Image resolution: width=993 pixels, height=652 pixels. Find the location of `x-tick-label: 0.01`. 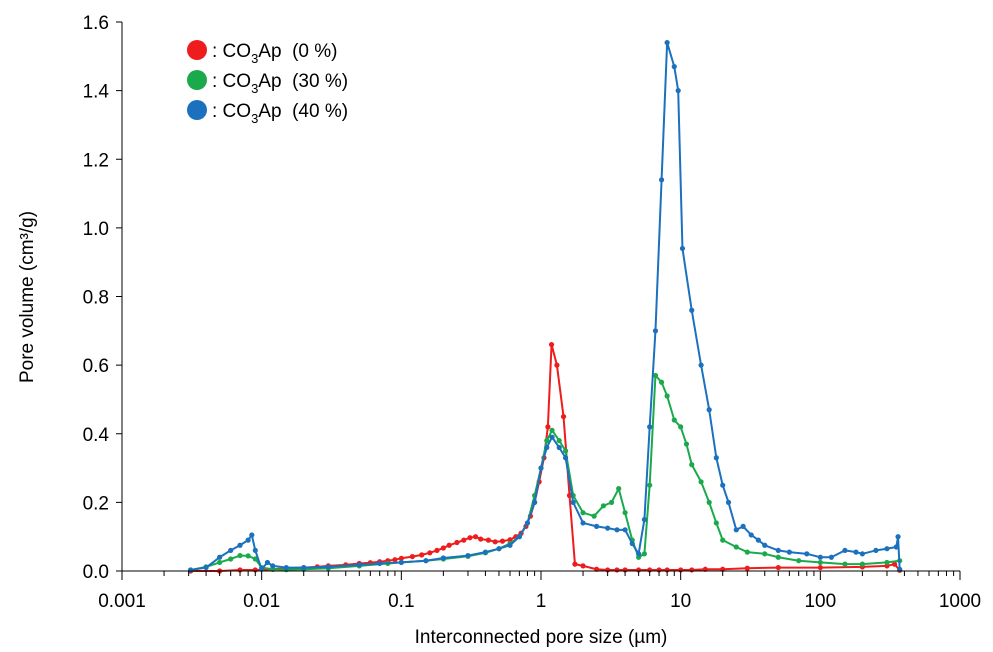

x-tick-label: 0.01 is located at coordinates (261, 601).